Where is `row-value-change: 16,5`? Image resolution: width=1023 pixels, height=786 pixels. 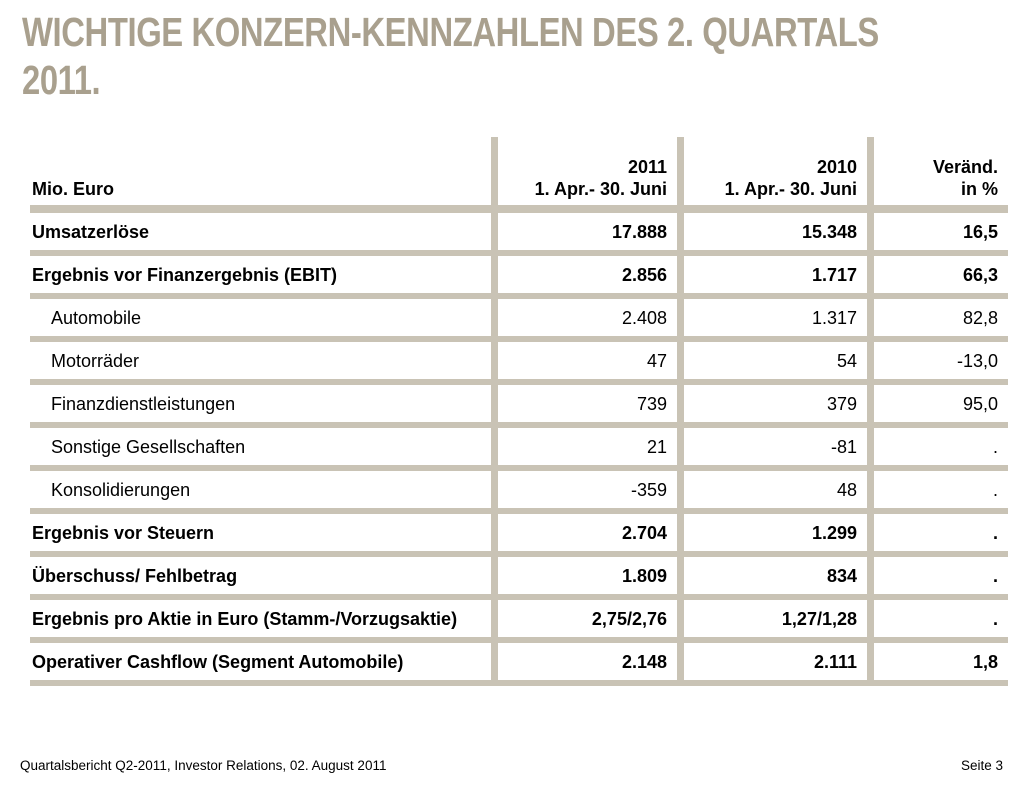 row-value-change: 16,5 is located at coordinates (980, 231).